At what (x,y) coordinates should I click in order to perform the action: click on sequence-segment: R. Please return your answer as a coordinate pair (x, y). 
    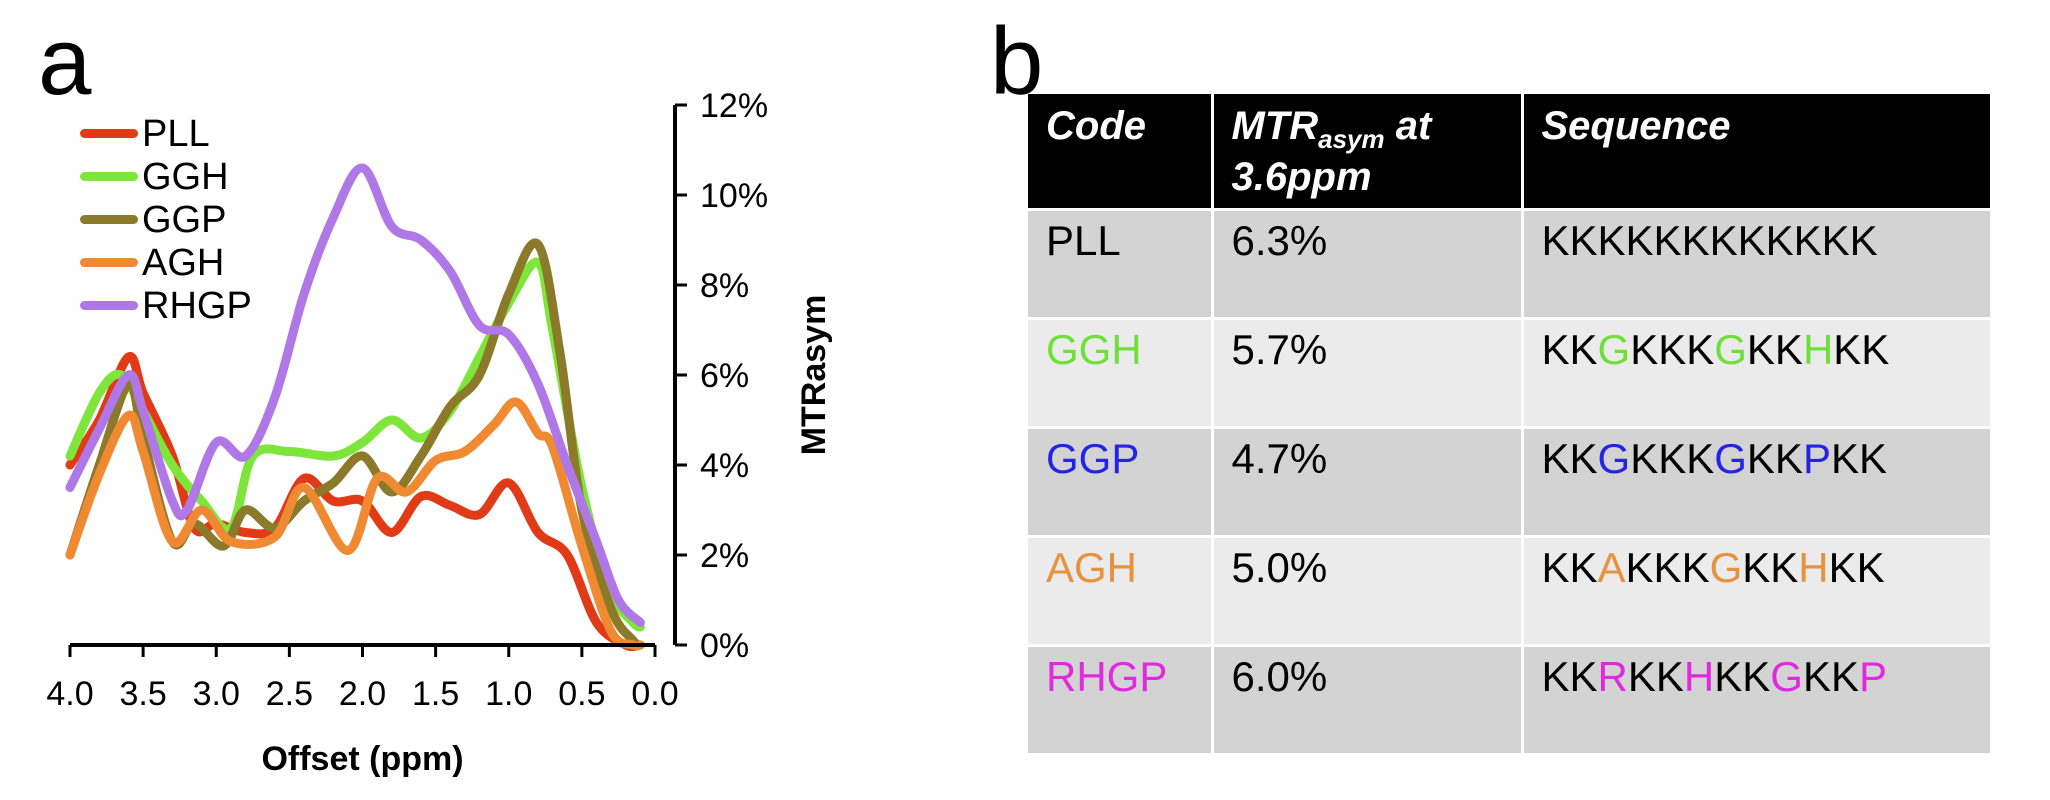
    Looking at the image, I should click on (1612, 676).